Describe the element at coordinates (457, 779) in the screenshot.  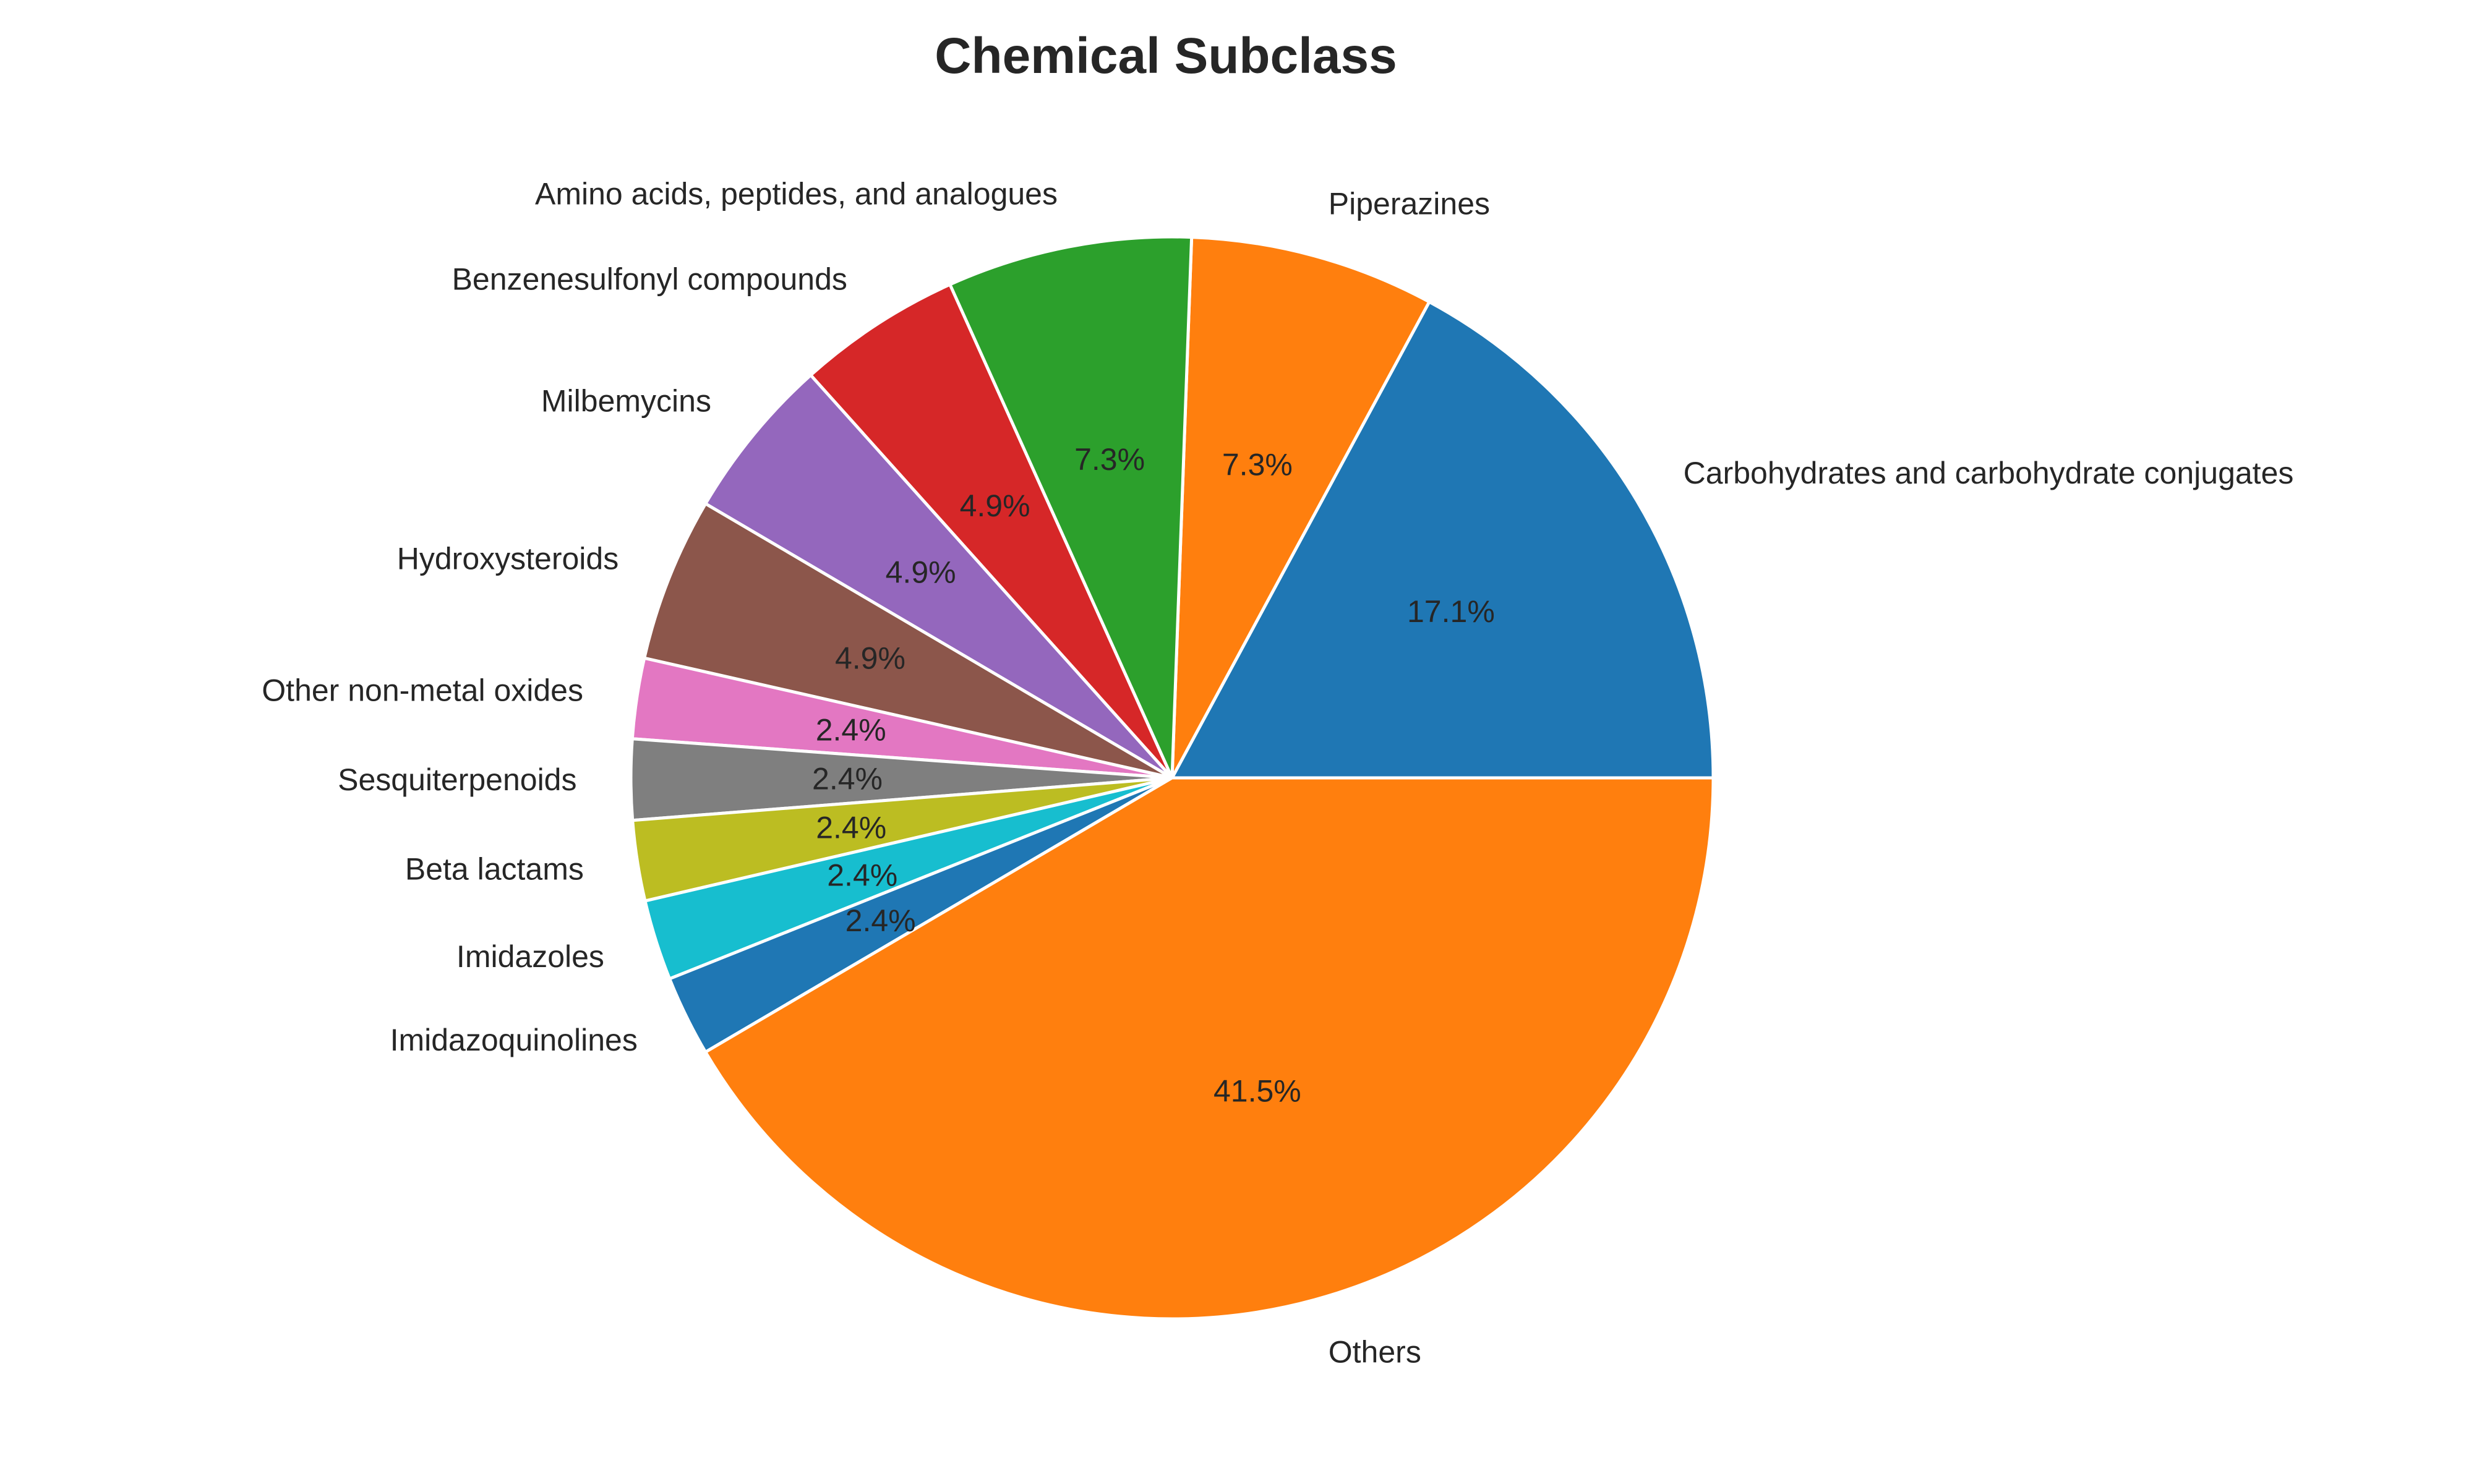
I see `slice-label-sesquiterpenoids: Sesquiterpenoids` at that location.